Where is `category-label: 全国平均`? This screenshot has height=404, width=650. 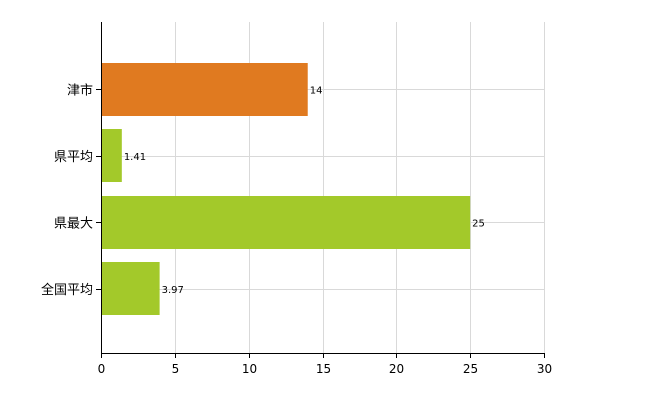
category-label: 全国平均 is located at coordinates (67, 290).